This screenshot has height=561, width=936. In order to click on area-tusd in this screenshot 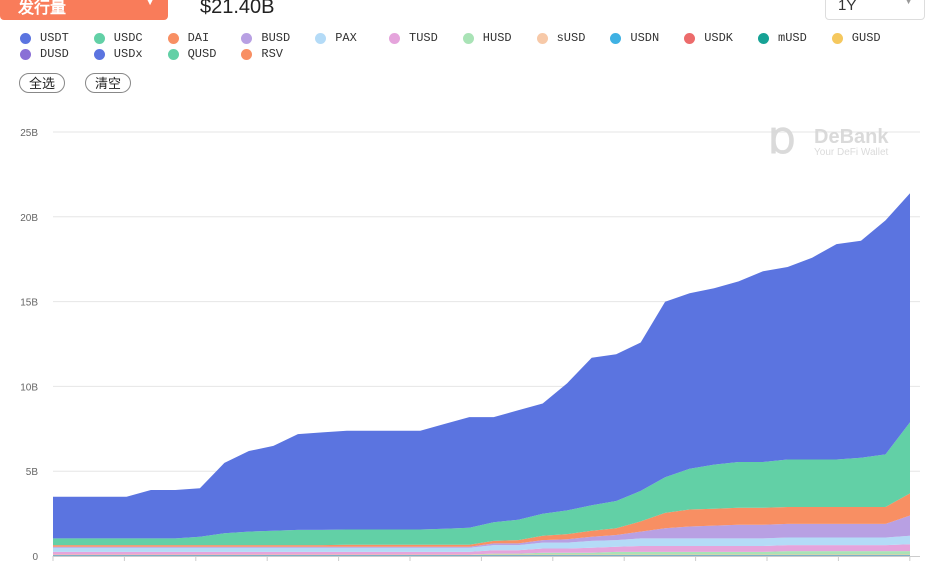, I will do `click(481, 549)`.